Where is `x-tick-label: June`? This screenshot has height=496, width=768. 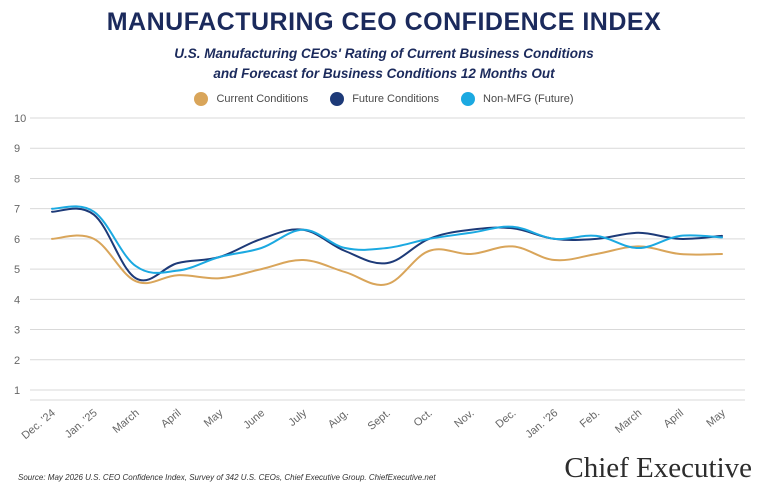
x-tick-label: June is located at coordinates (254, 419).